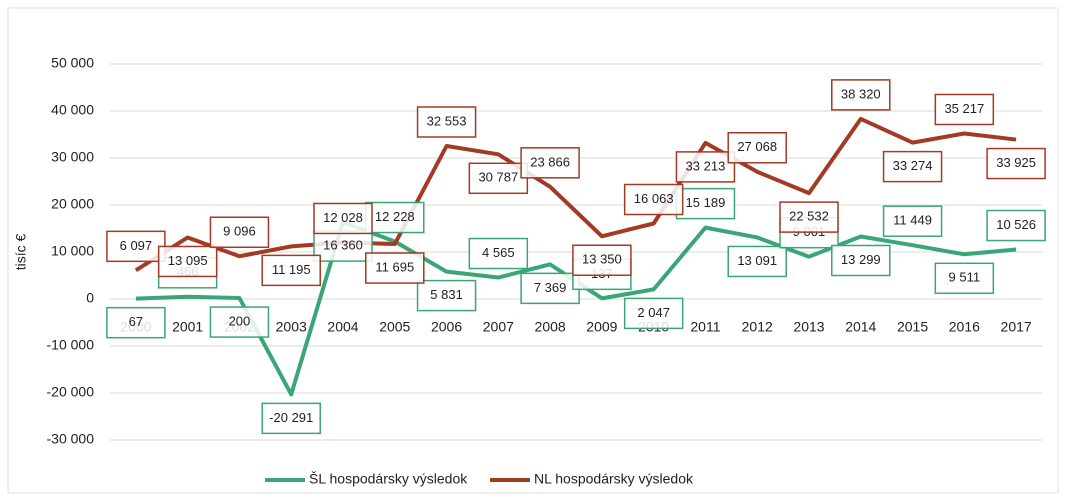 The height and width of the screenshot is (501, 1066). I want to click on data-label: 22 532, so click(809, 216).